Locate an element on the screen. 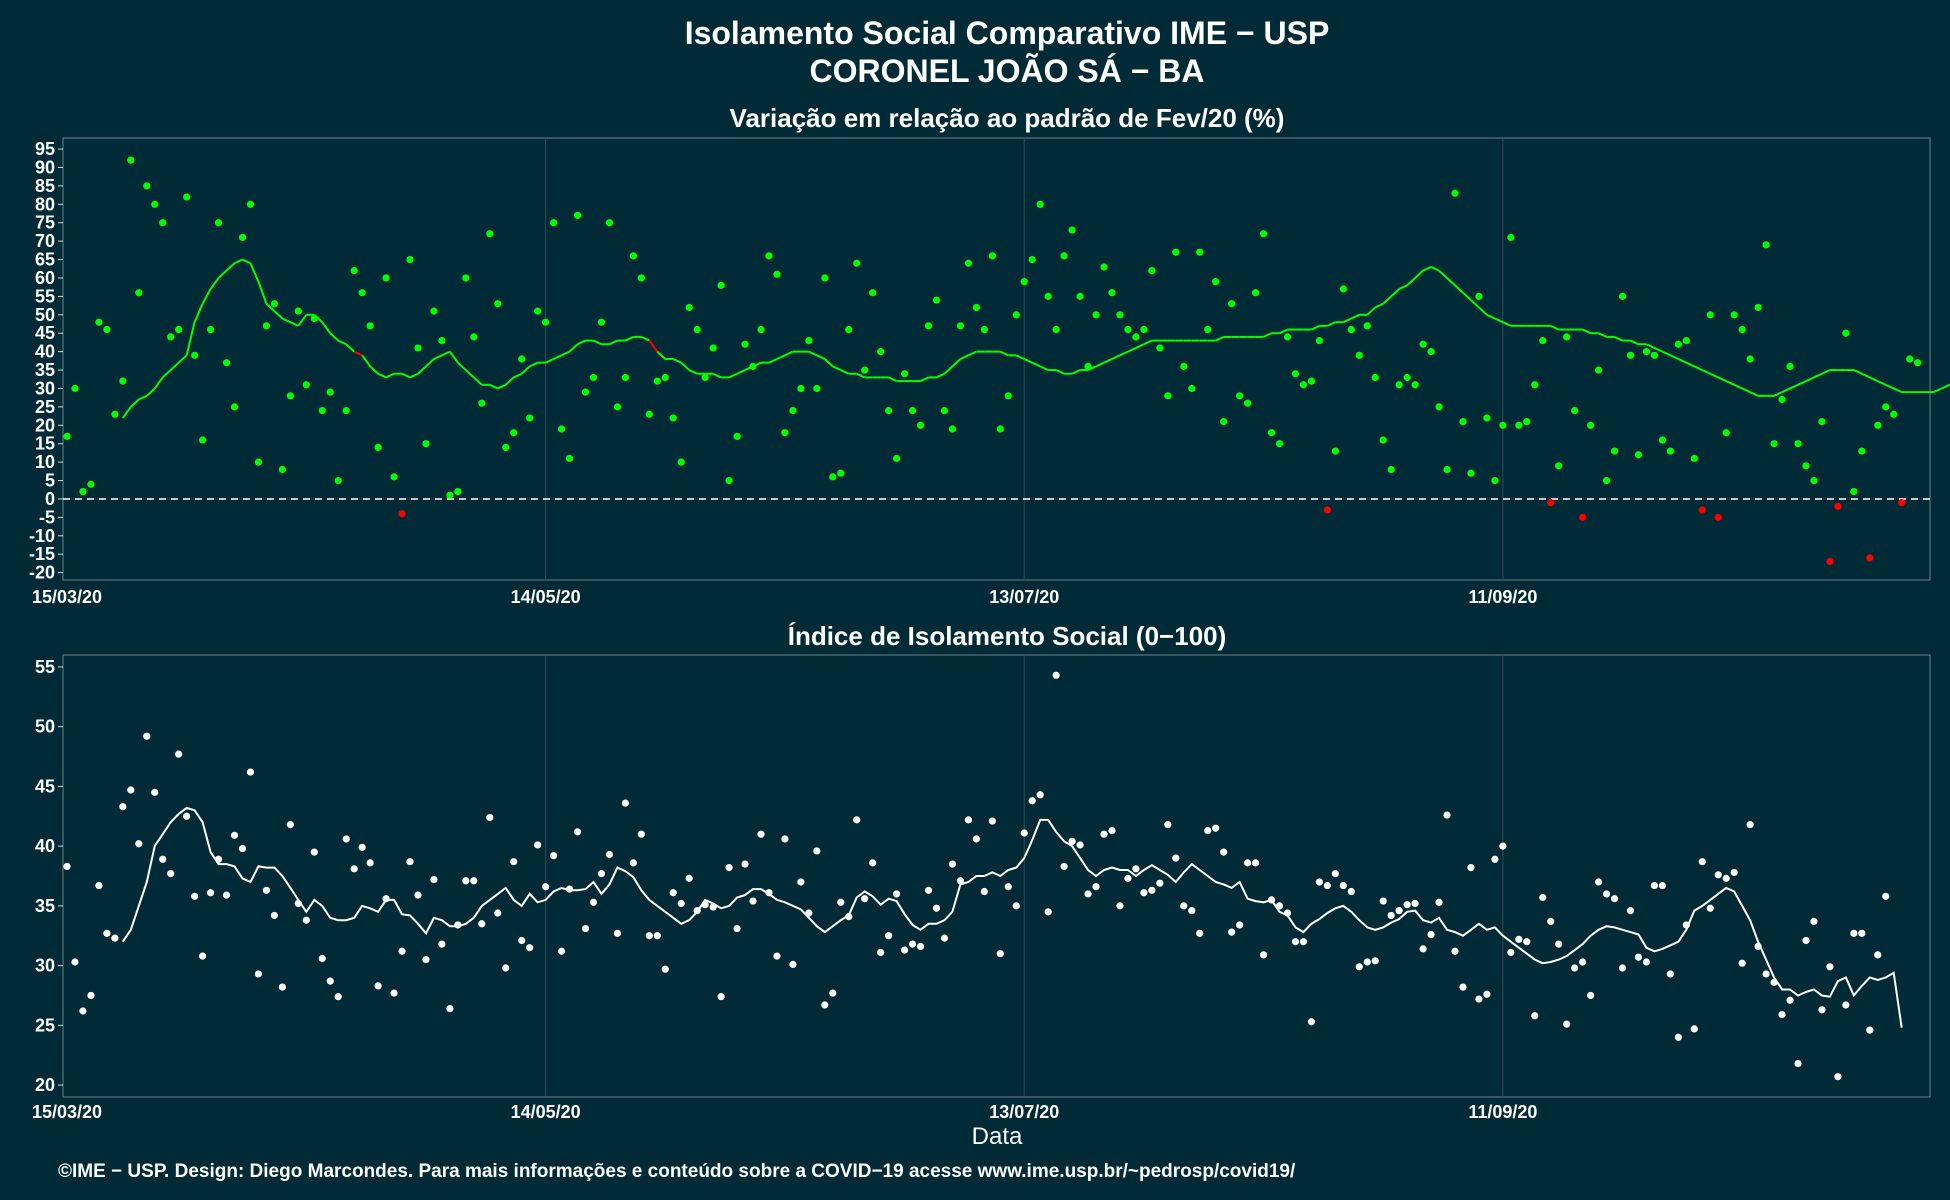 The image size is (1950, 1200). panel-1-x-tick-label: 14/05/20 is located at coordinates (546, 597).